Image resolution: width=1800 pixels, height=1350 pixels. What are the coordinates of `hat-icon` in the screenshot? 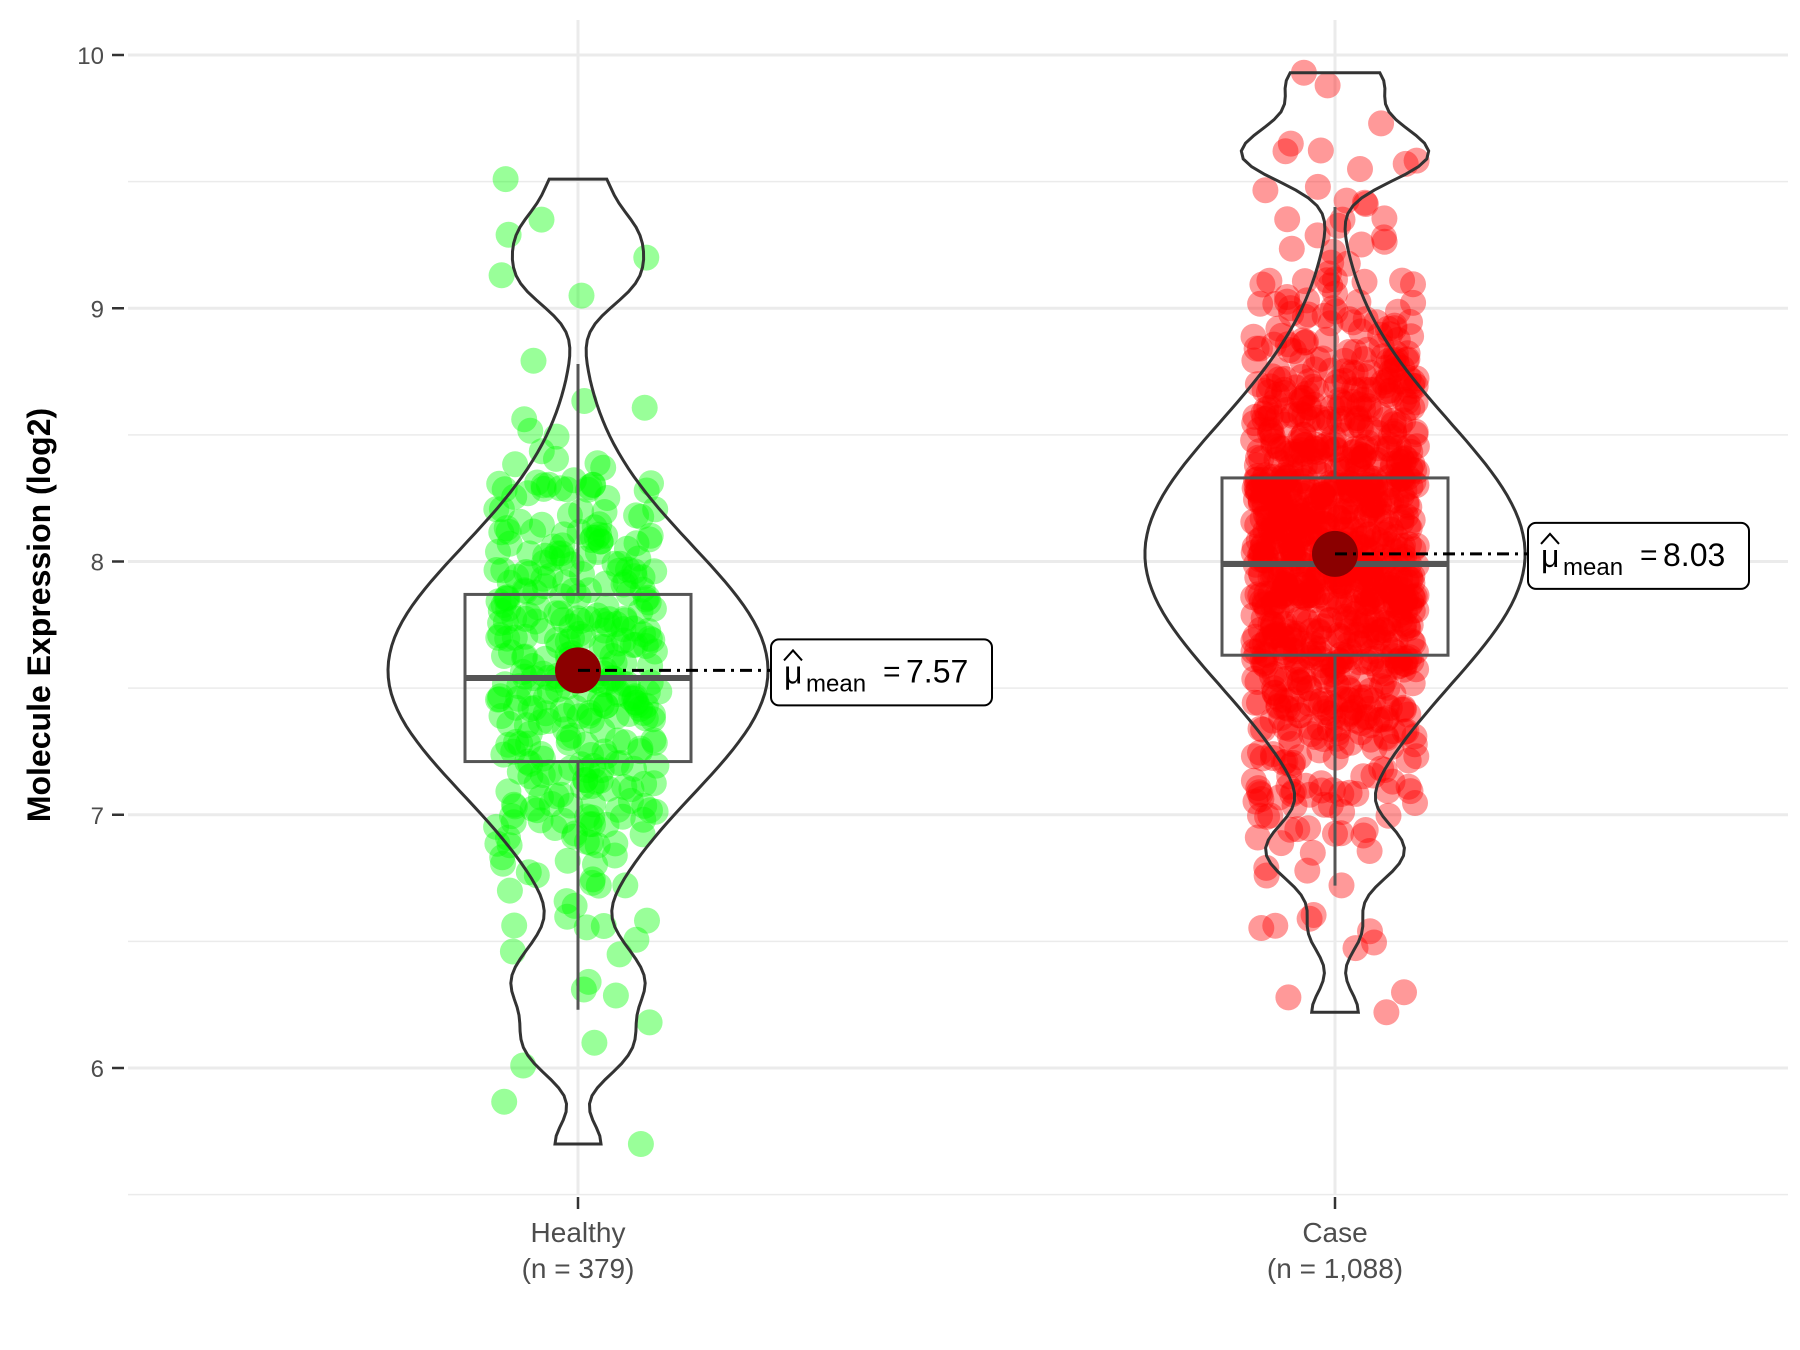 It's located at (793, 655).